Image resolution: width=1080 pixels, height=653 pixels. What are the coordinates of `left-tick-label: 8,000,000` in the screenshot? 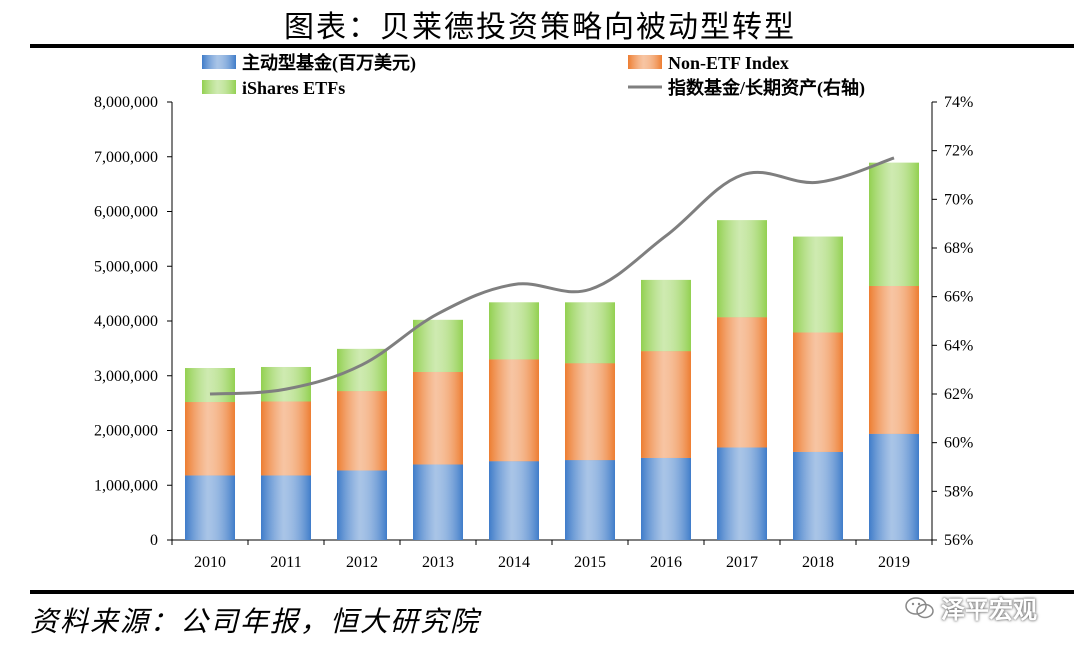 It's located at (126, 102).